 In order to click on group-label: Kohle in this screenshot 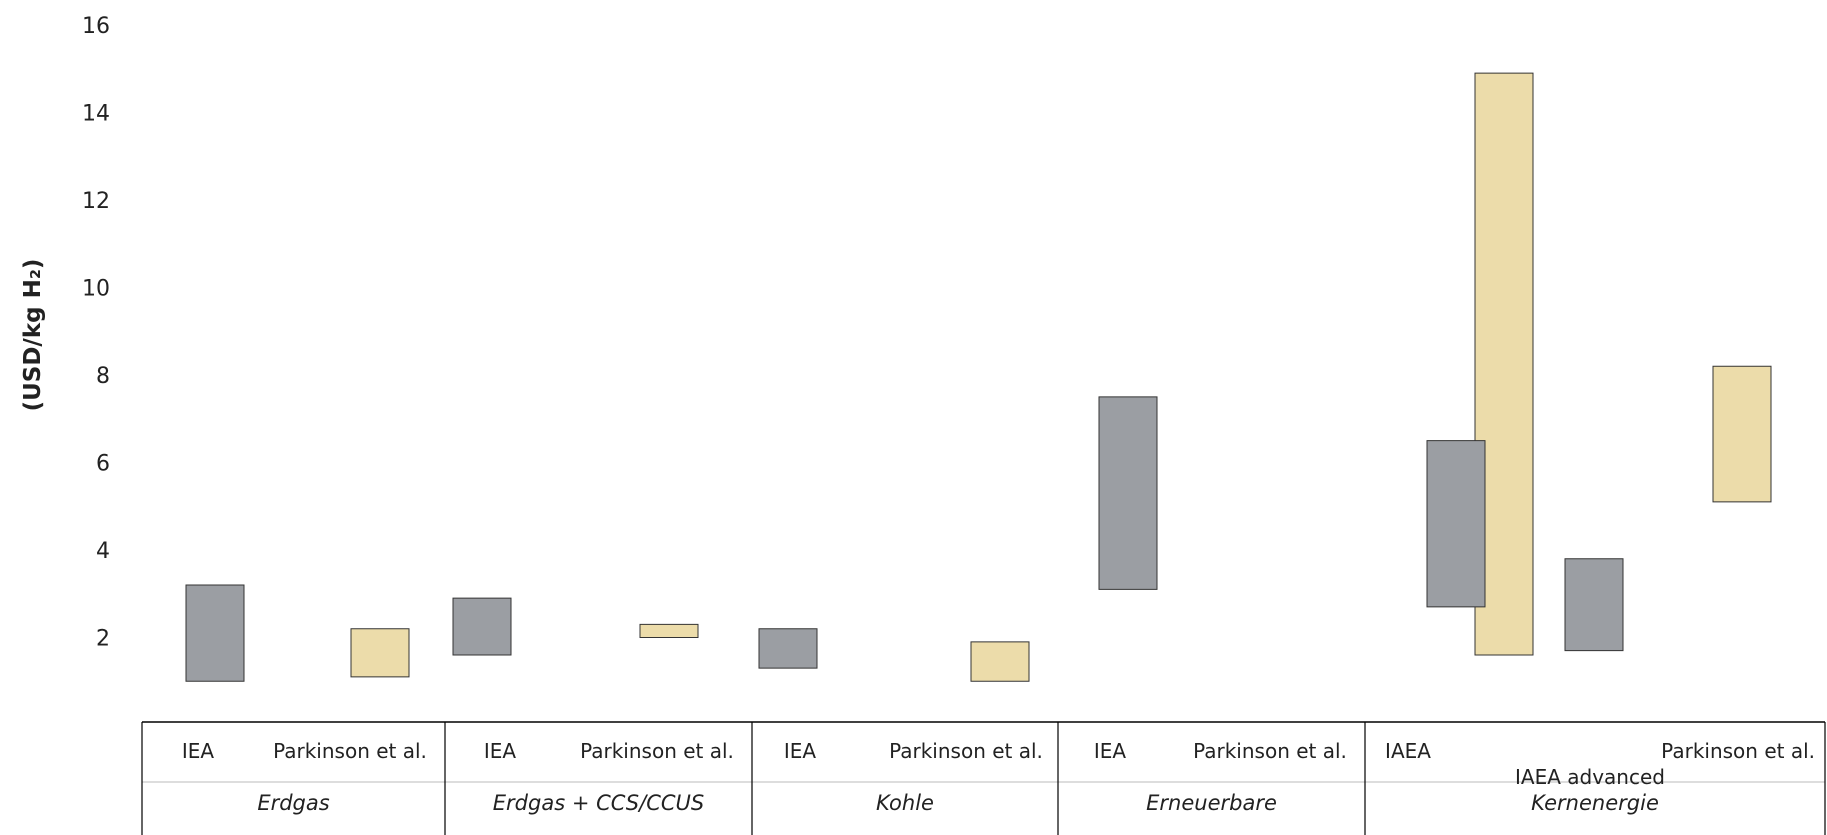, I will do `click(905, 803)`.